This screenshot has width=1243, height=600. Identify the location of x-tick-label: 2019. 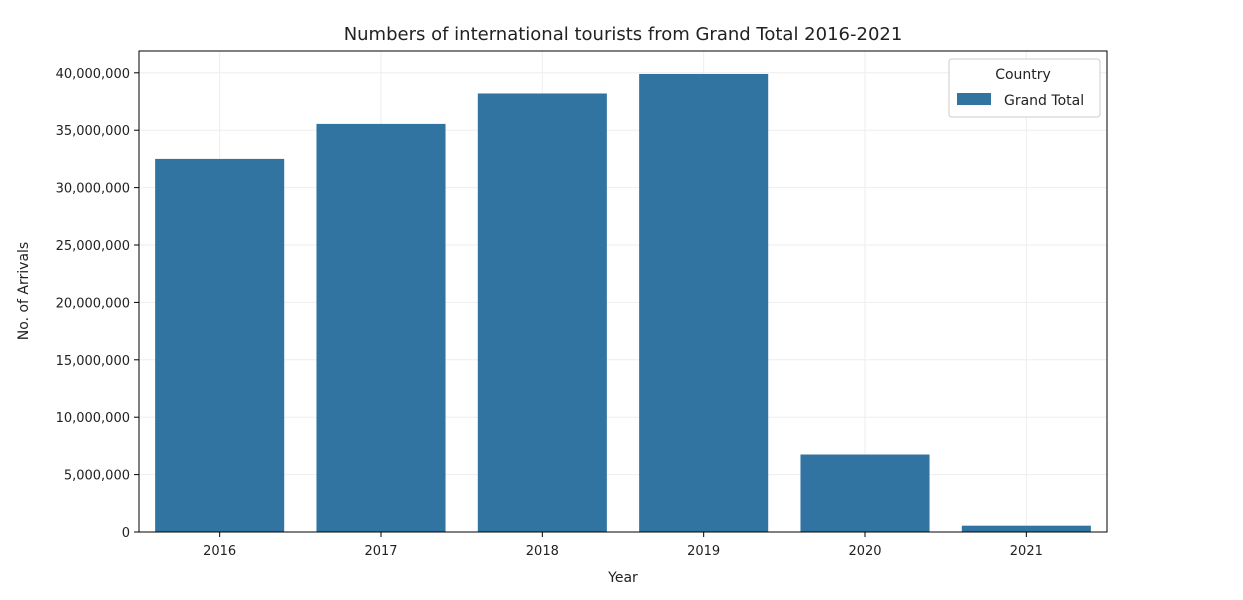
(703, 551).